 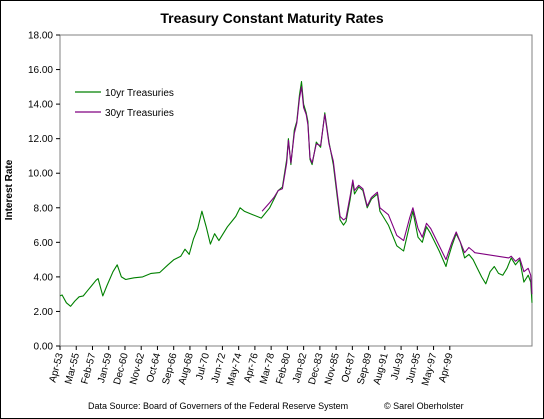 I want to click on y-tick-label: 6.00, so click(x=44, y=243).